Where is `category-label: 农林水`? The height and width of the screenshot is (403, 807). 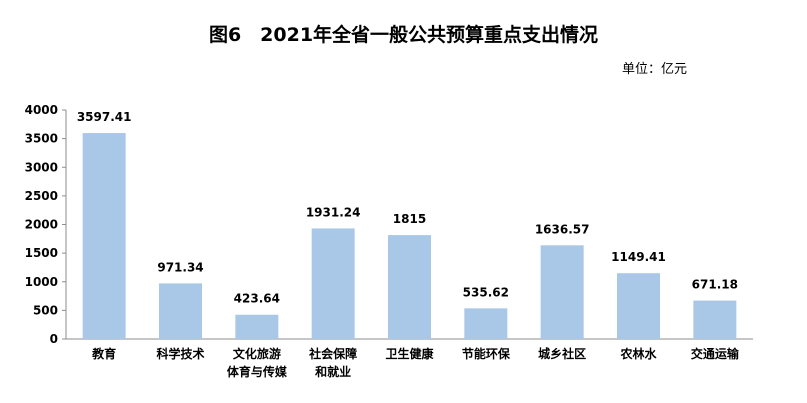
category-label: 农林水 is located at coordinates (638, 353).